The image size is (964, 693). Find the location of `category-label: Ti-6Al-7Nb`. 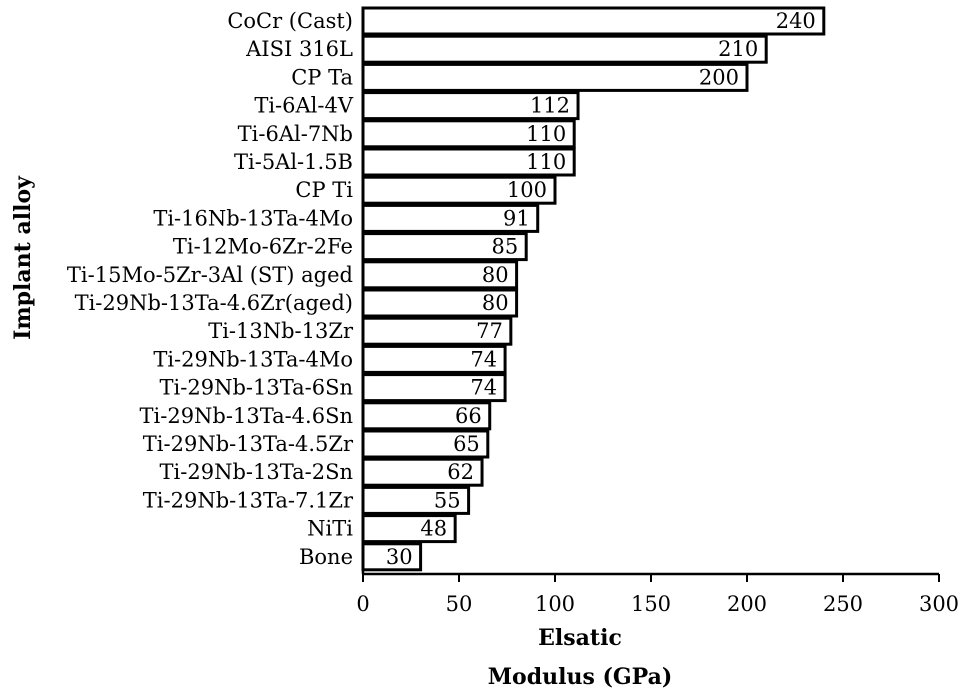

category-label: Ti-6Al-7Nb is located at coordinates (295, 134).